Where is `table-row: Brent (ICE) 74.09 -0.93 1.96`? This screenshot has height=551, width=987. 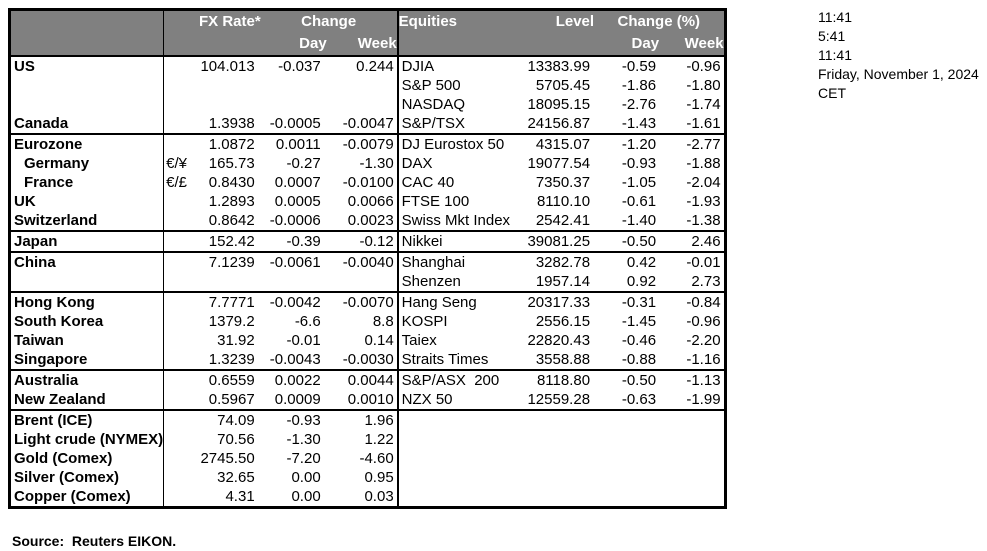
table-row: Brent (ICE) 74.09 -0.93 1.96 is located at coordinates (367, 419).